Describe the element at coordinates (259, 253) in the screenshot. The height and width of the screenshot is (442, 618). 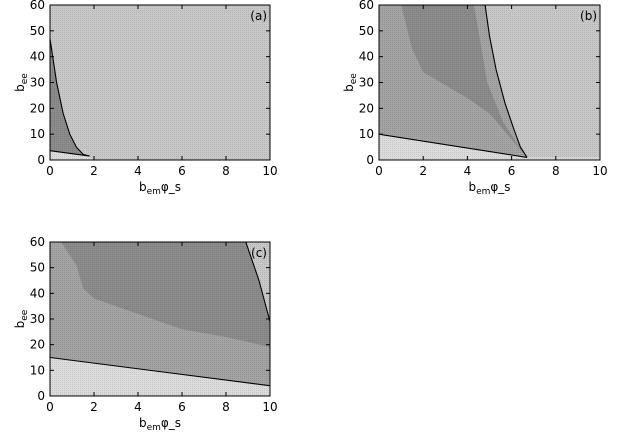
I see `panel-label: (c)` at that location.